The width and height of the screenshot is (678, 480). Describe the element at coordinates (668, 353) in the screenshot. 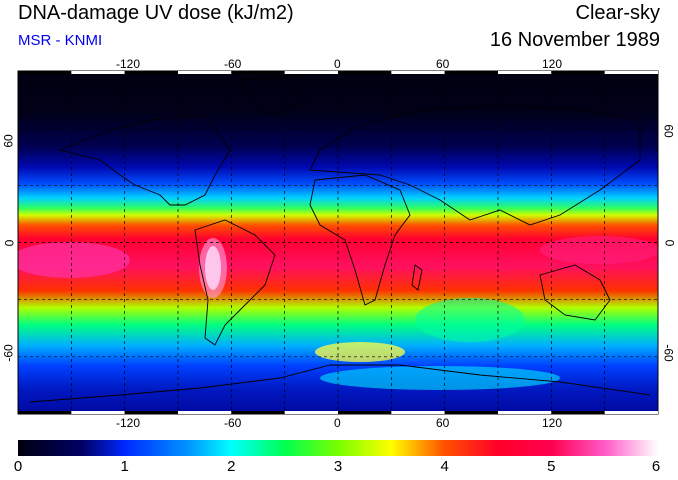

I see `lat-tick-right-3: -60` at that location.